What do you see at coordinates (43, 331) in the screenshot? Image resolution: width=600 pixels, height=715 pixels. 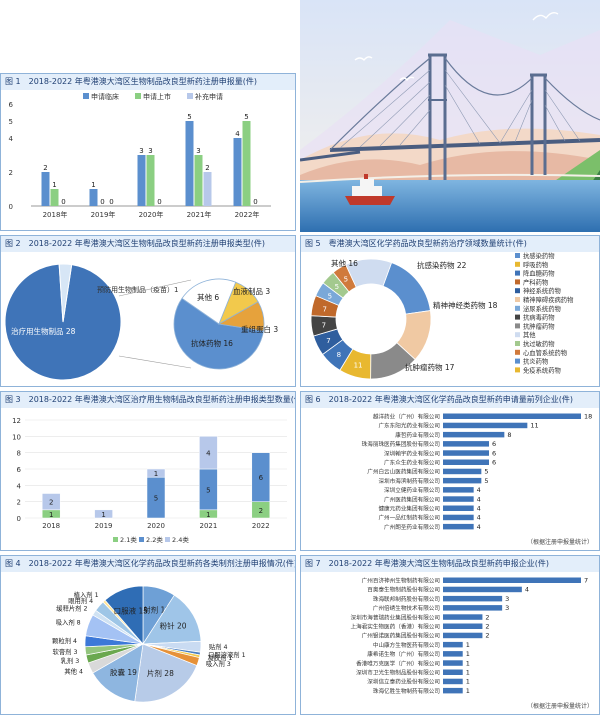 I see `fig2-slice-label: 治疗用生物制品 28` at bounding box center [43, 331].